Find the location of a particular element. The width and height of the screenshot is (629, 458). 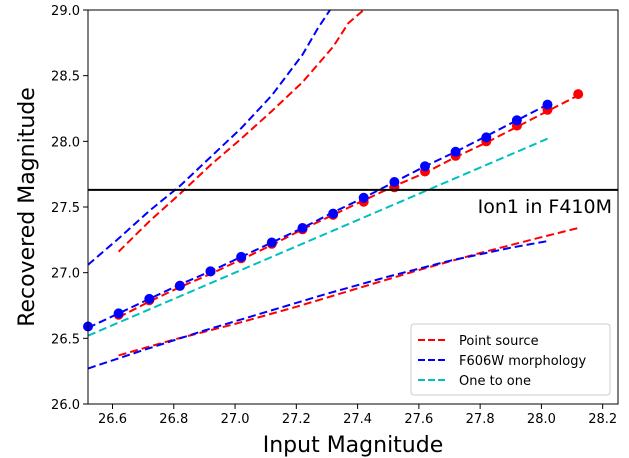

legend-entry-point-source: Point source is located at coordinates (478, 341).